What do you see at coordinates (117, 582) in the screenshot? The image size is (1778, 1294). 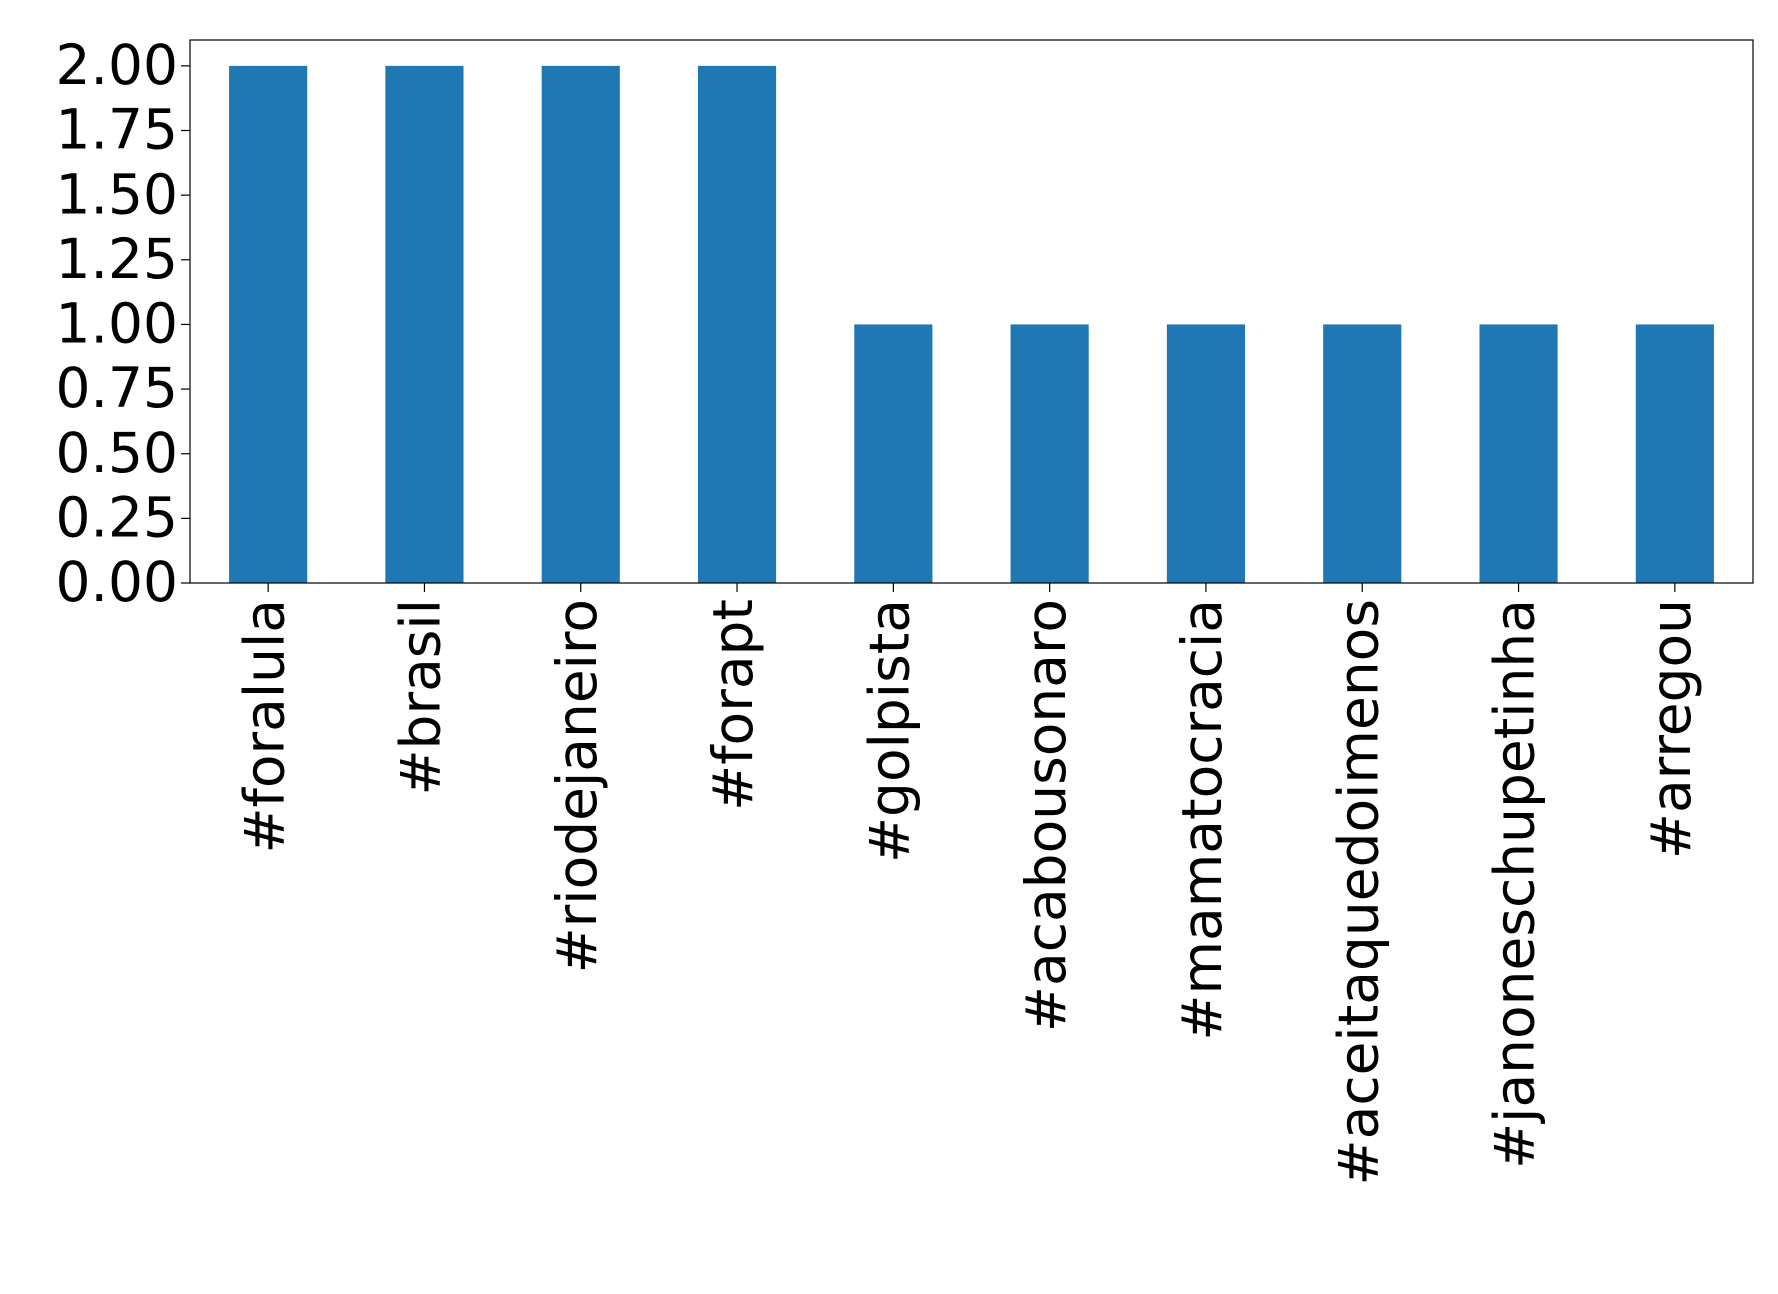 I see `y-tick-label: 0.00` at bounding box center [117, 582].